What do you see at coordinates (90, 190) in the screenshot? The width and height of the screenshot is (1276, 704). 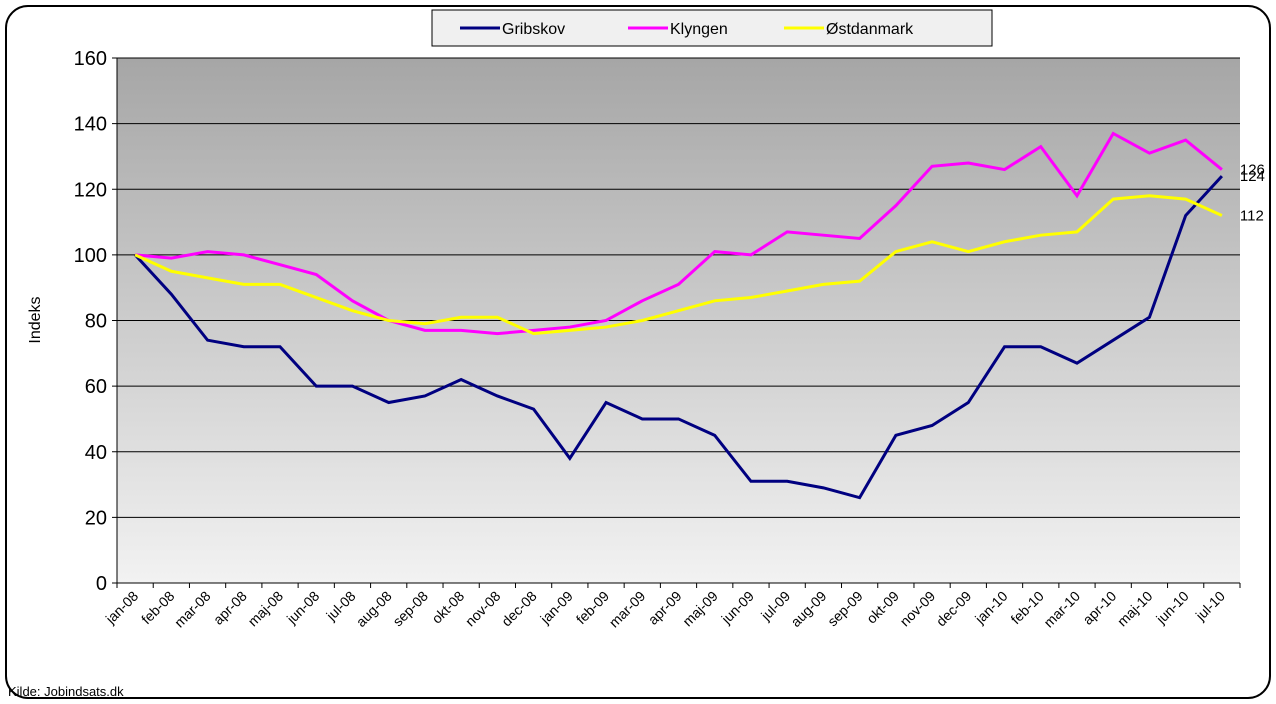 I see `y-tick-label: 120` at bounding box center [90, 190].